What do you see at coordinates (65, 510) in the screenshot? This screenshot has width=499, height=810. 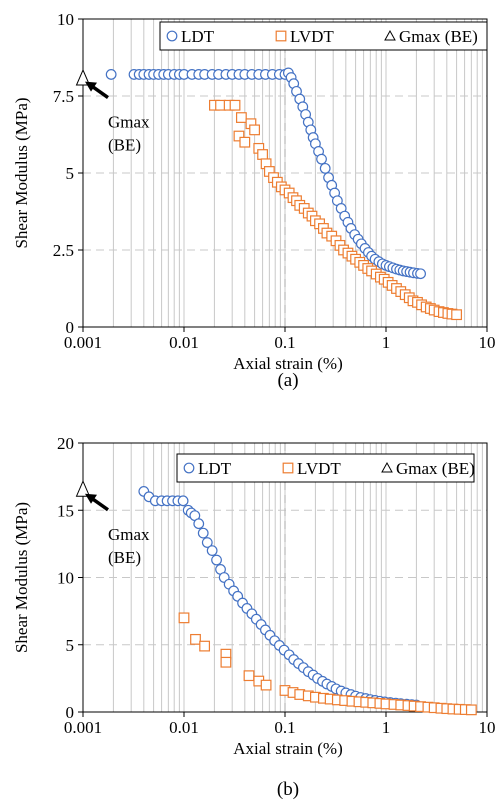 I see `y-tick-label: 15` at bounding box center [65, 510].